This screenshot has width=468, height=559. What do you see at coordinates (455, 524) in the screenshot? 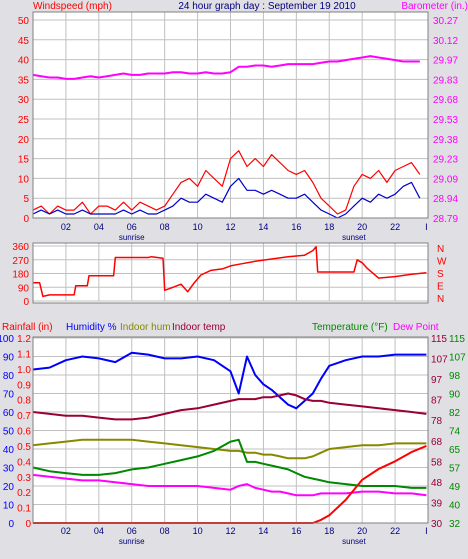
I see `outdoor-temp-tick-label: 32` at bounding box center [455, 524].